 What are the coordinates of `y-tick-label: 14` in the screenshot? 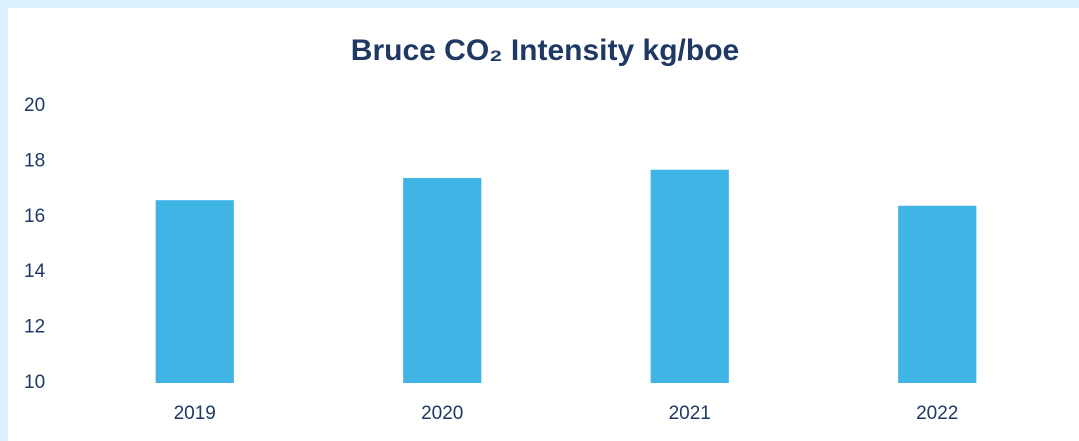 It's located at (35, 271).